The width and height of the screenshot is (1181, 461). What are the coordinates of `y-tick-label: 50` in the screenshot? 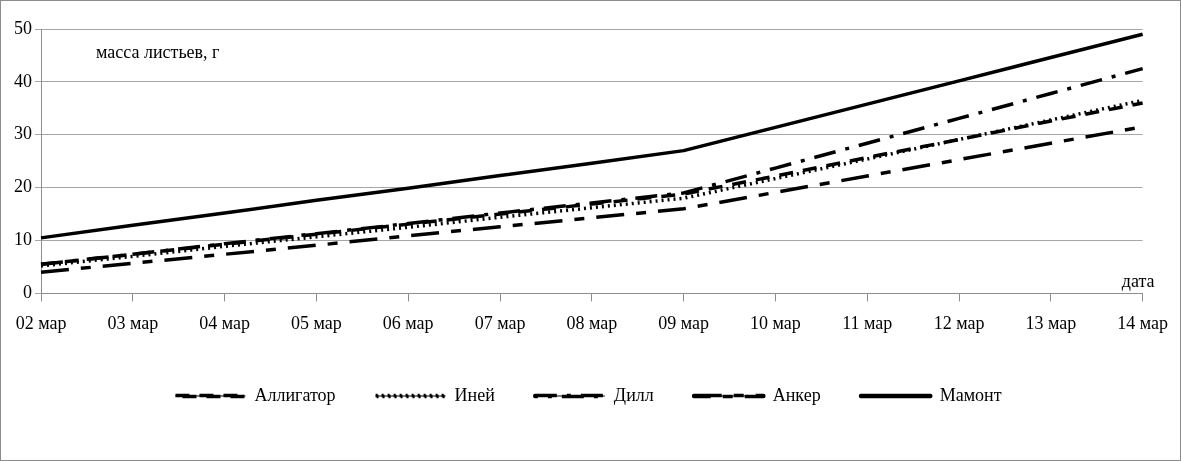 It's located at (23, 27).